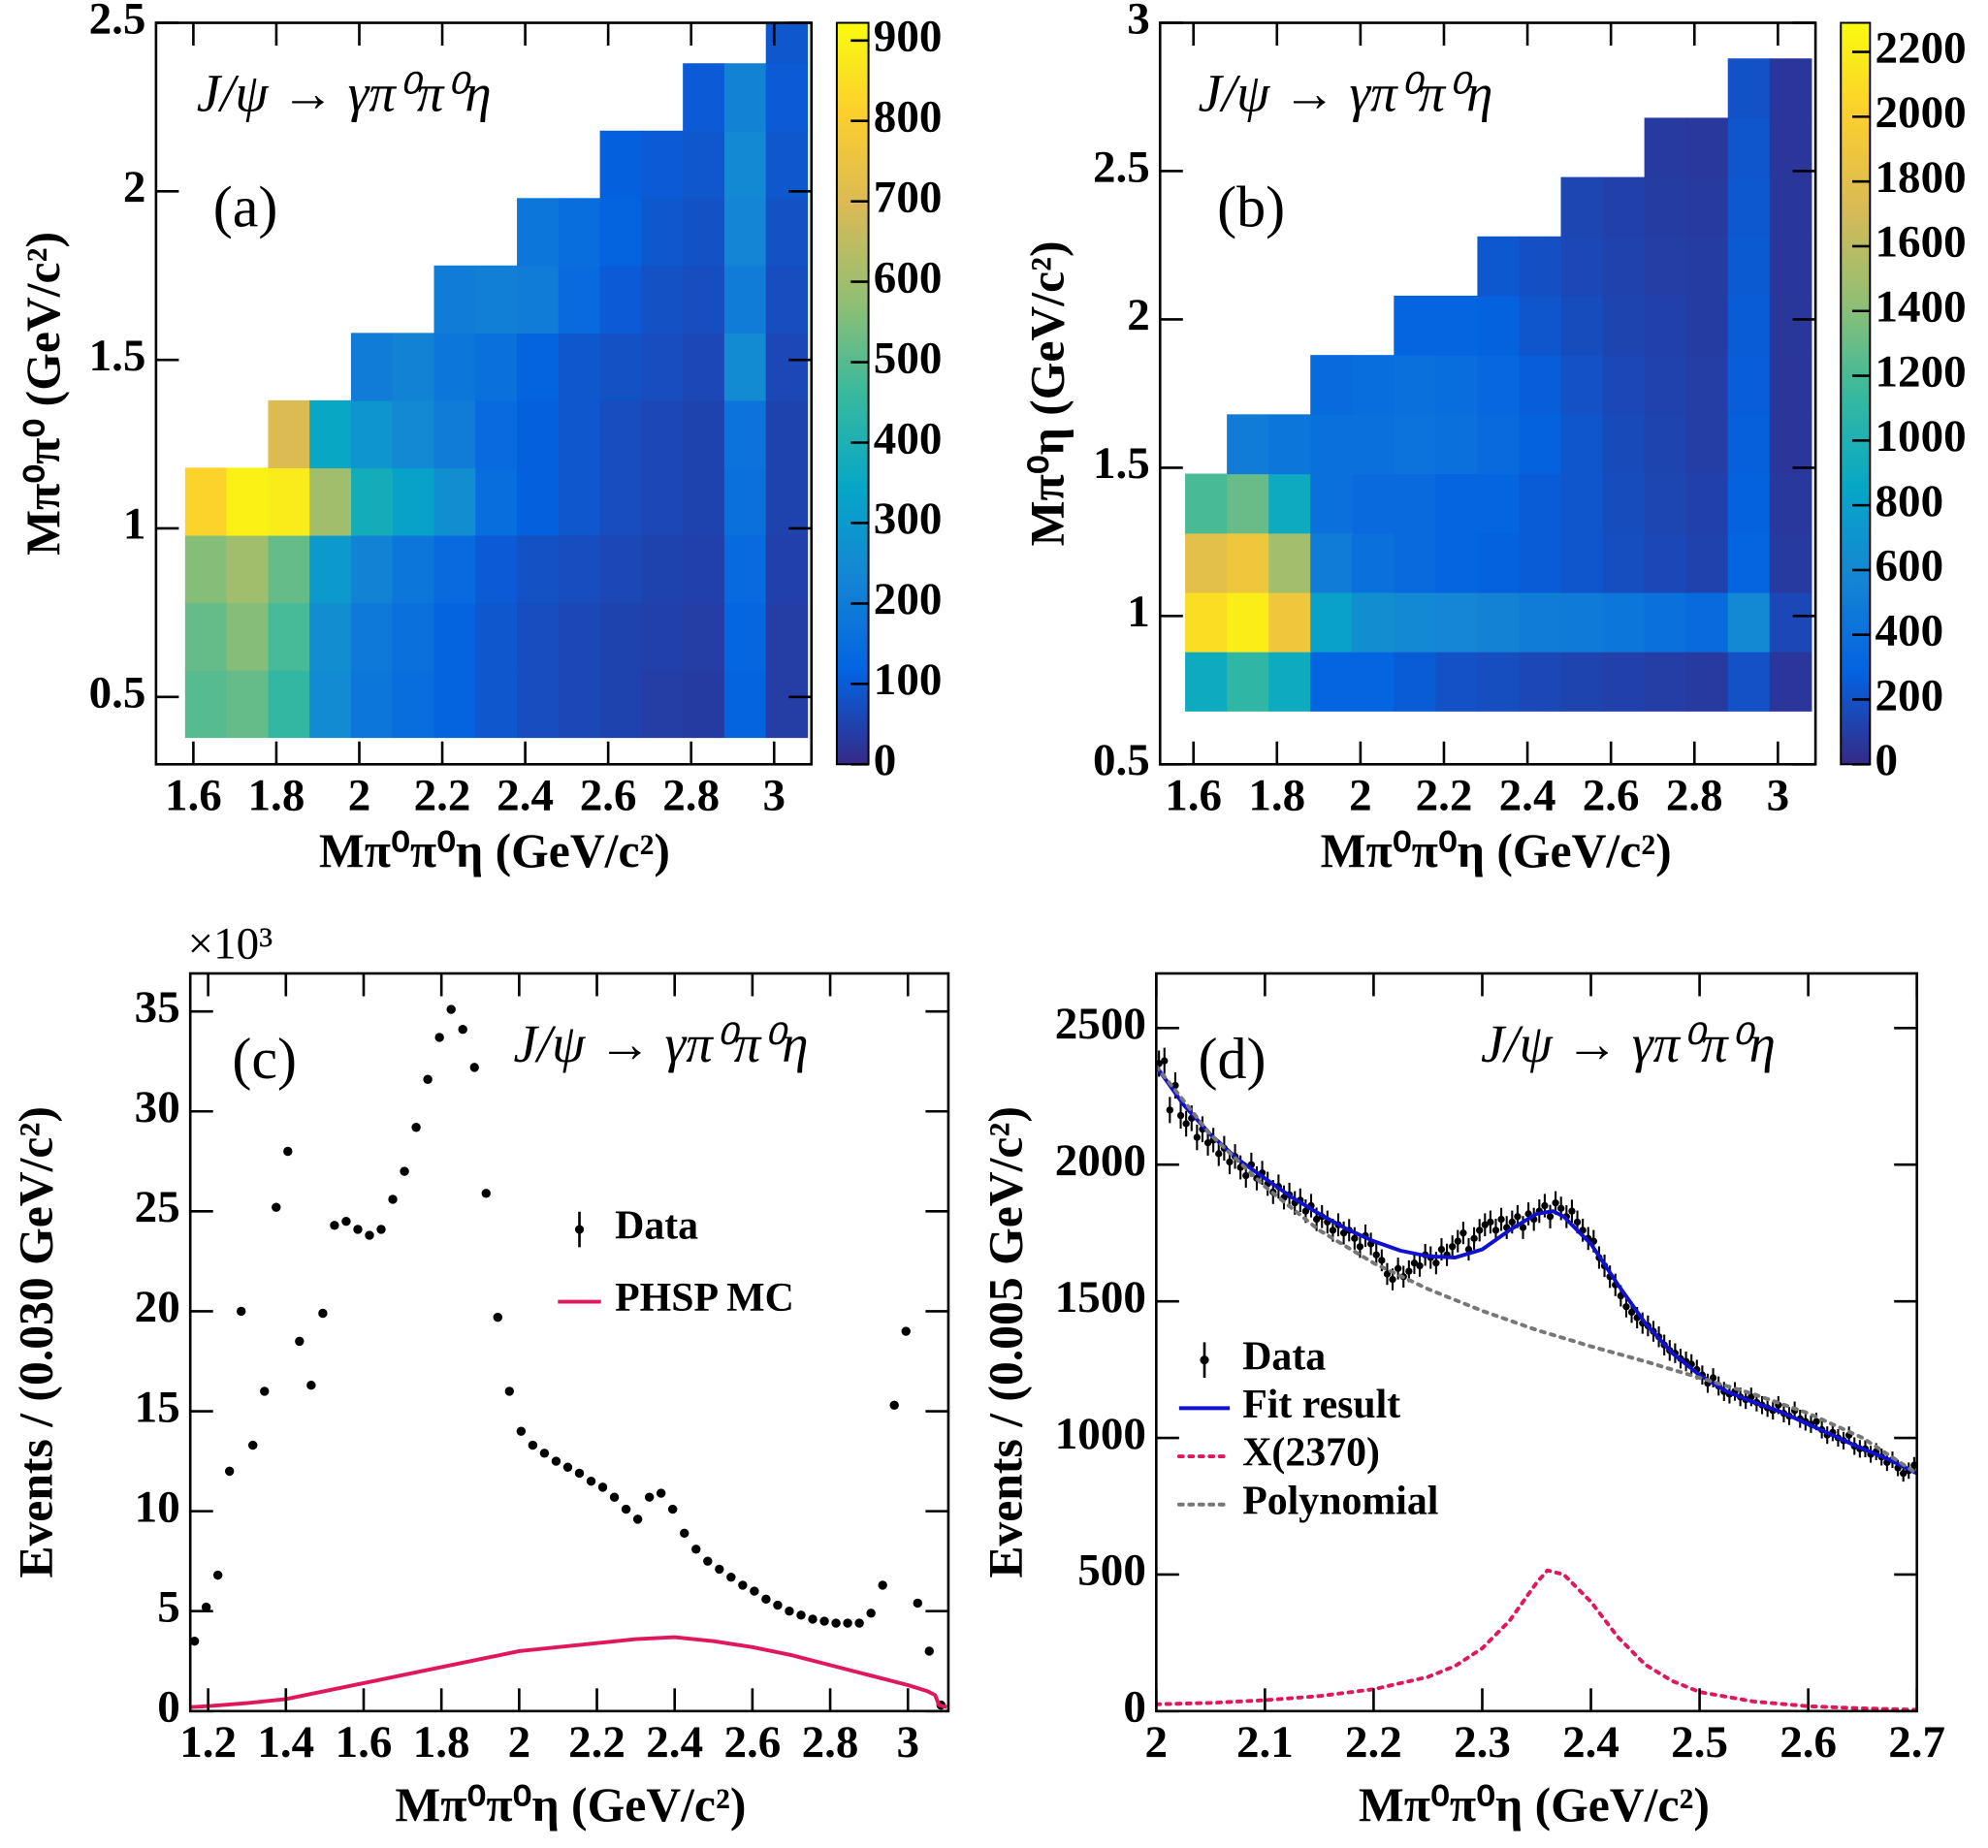 The image size is (1988, 1848). I want to click on x-tick-label: 1.2, so click(208, 1742).